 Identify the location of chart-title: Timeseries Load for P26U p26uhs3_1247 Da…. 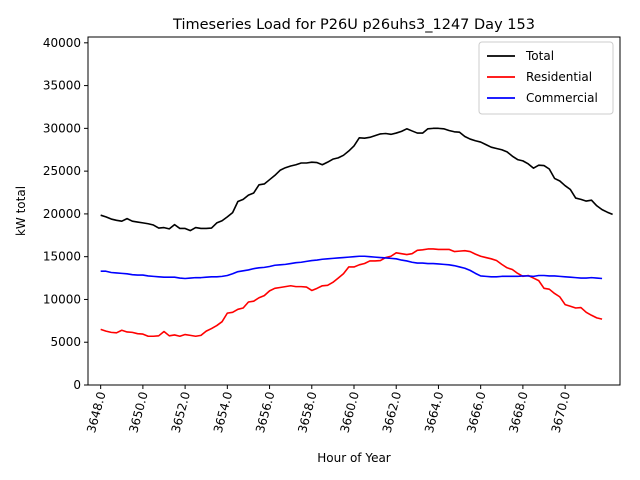
(353, 25).